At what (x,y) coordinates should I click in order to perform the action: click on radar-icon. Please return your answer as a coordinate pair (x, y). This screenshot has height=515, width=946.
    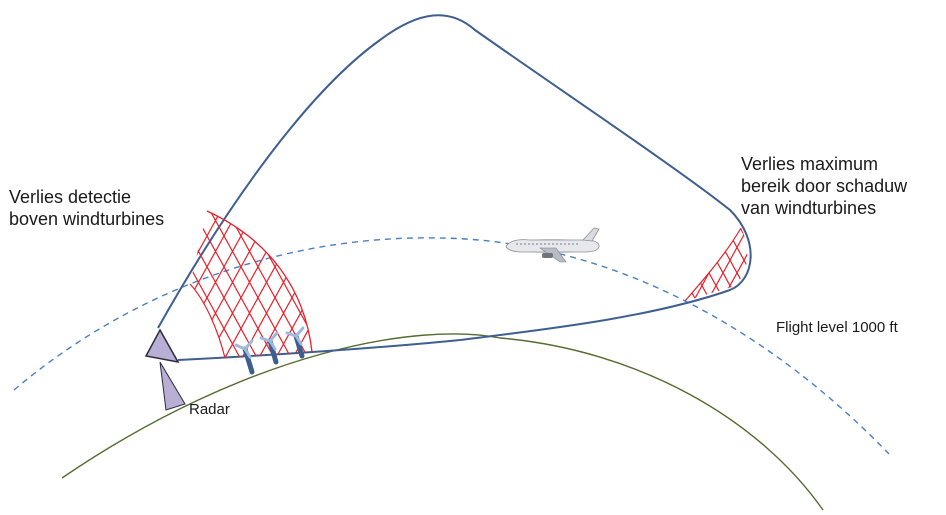
    Looking at the image, I should click on (165, 369).